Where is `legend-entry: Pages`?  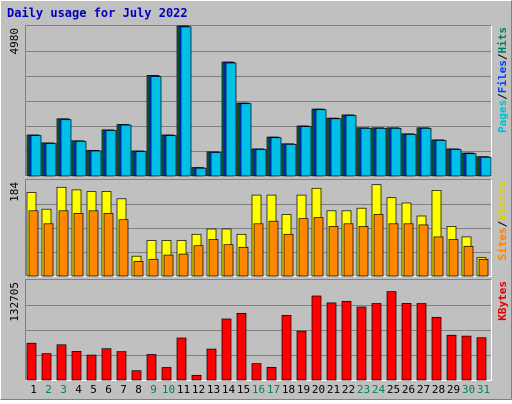
legend-entry: Pages is located at coordinates (502, 116).